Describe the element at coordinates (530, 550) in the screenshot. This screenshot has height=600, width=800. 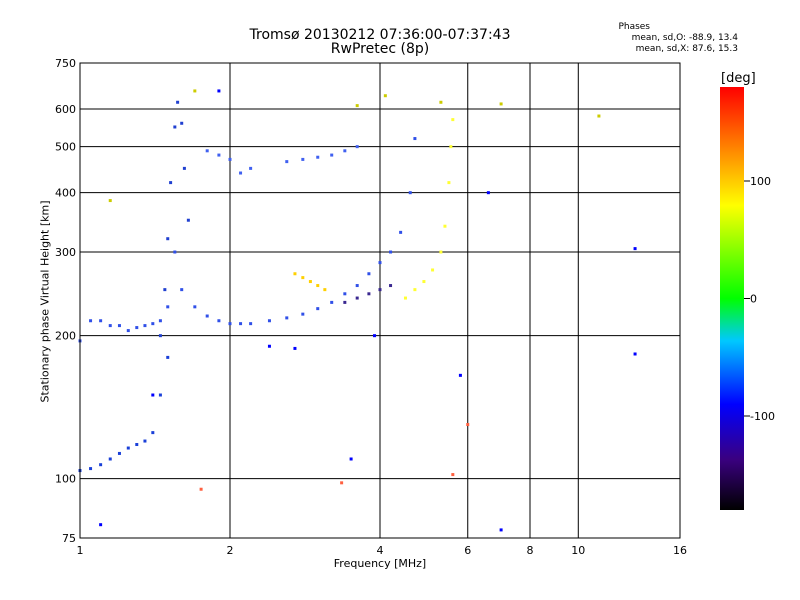
I see `x-tick-label: 8` at that location.